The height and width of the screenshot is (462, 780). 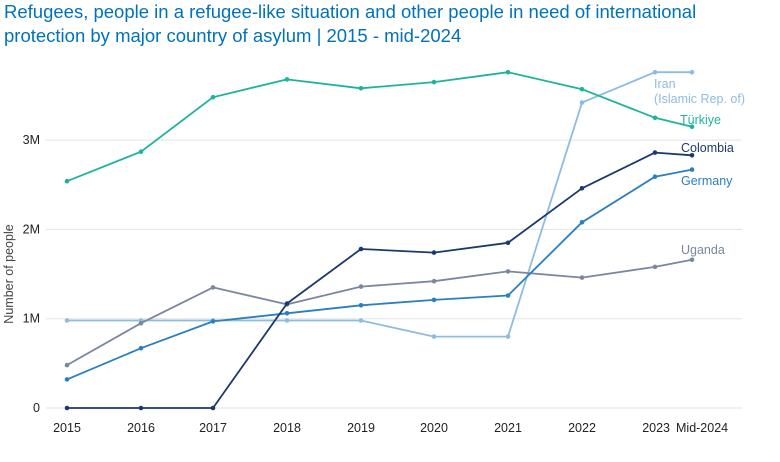 What do you see at coordinates (582, 428) in the screenshot?
I see `x-tick-label: 2022` at bounding box center [582, 428].